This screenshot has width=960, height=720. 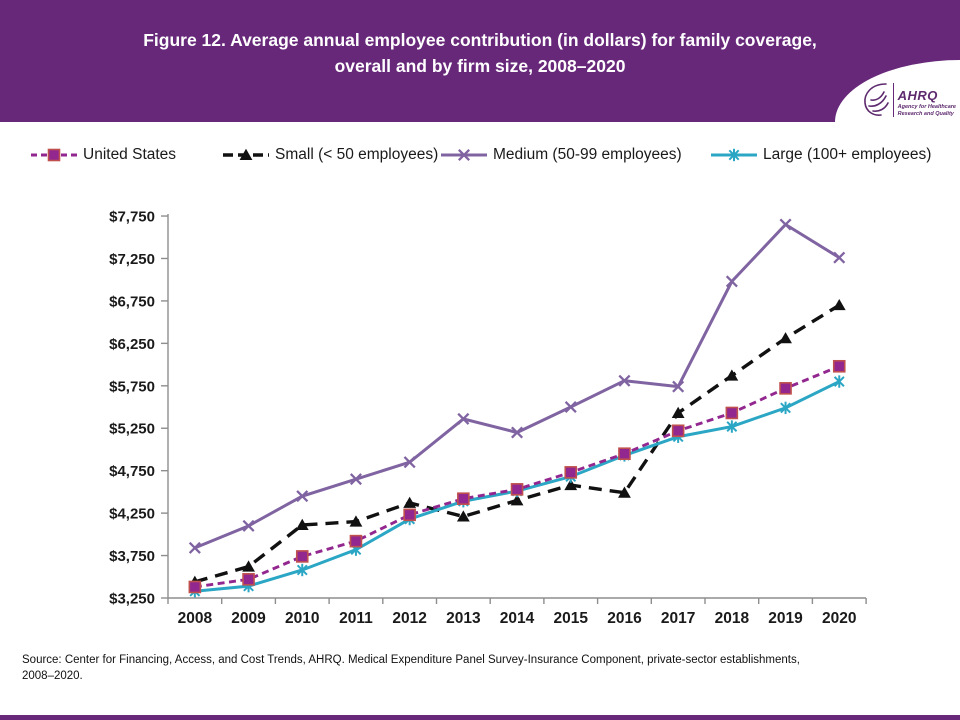 What do you see at coordinates (571, 618) in the screenshot?
I see `x-tick-label: 2015` at bounding box center [571, 618].